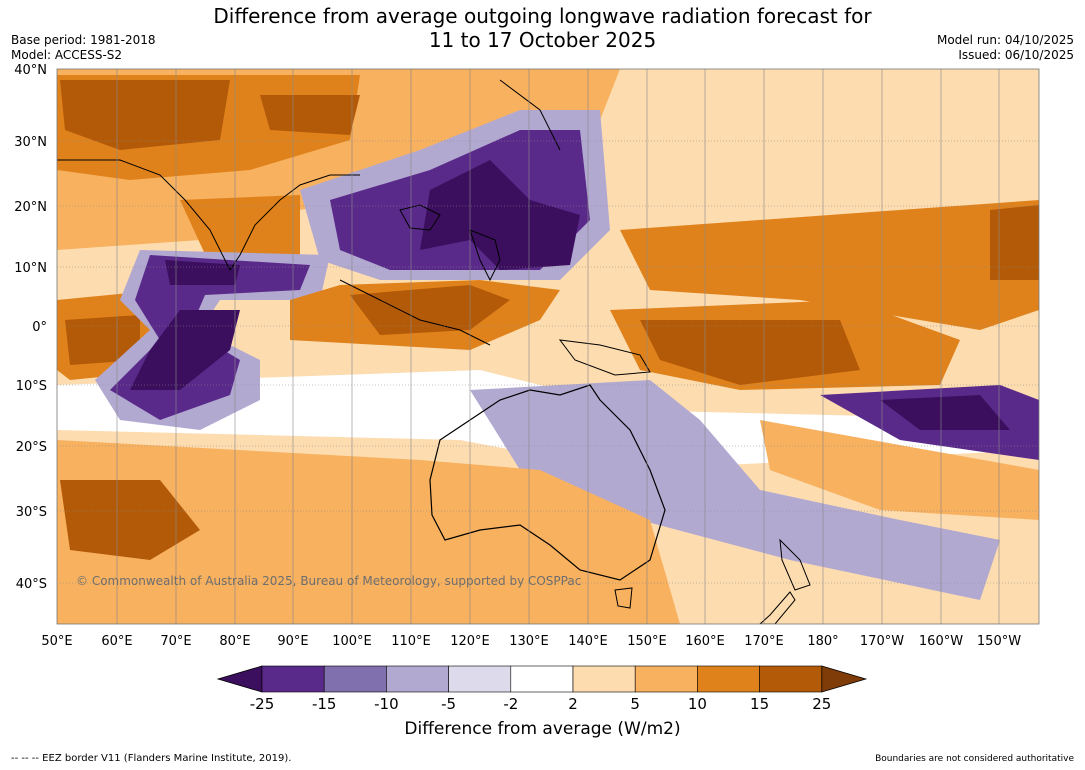 This screenshot has width=1085, height=770. I want to click on latitude-label: 40°N, so click(30, 70).